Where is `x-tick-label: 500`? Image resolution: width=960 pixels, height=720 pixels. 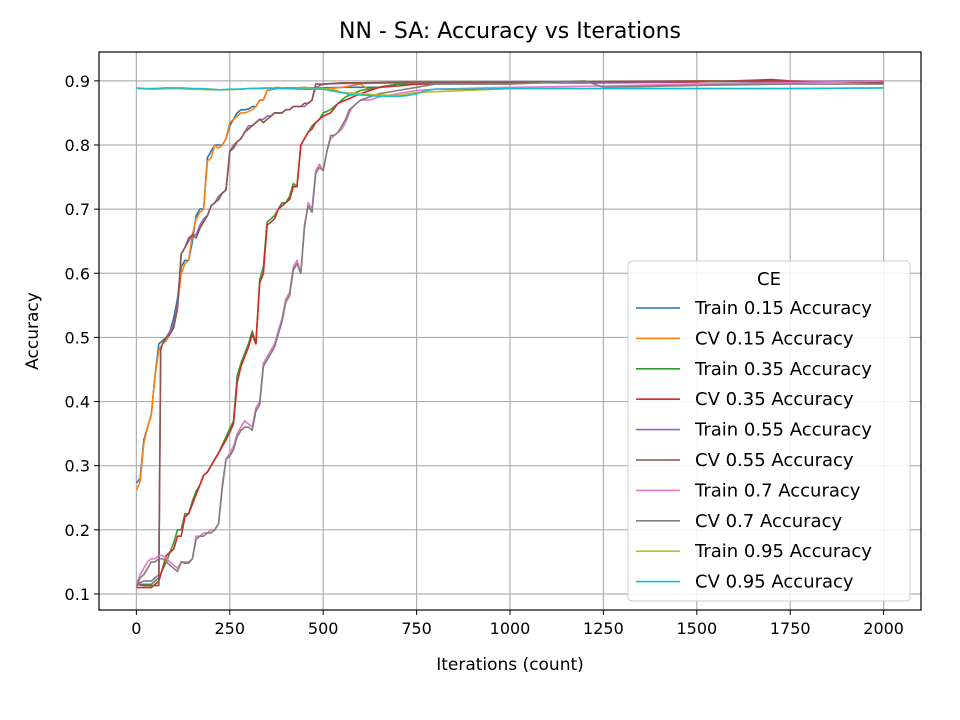
x-tick-label: 500 is located at coordinates (323, 628).